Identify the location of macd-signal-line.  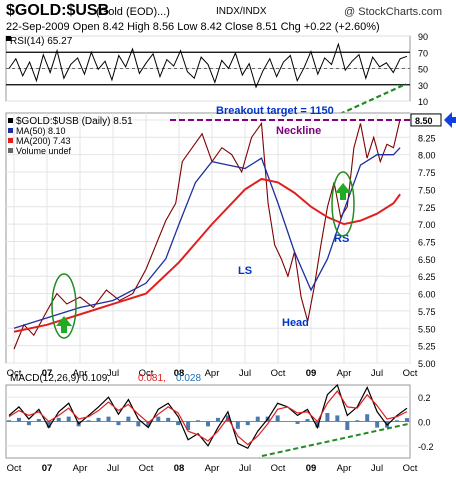
(208, 418).